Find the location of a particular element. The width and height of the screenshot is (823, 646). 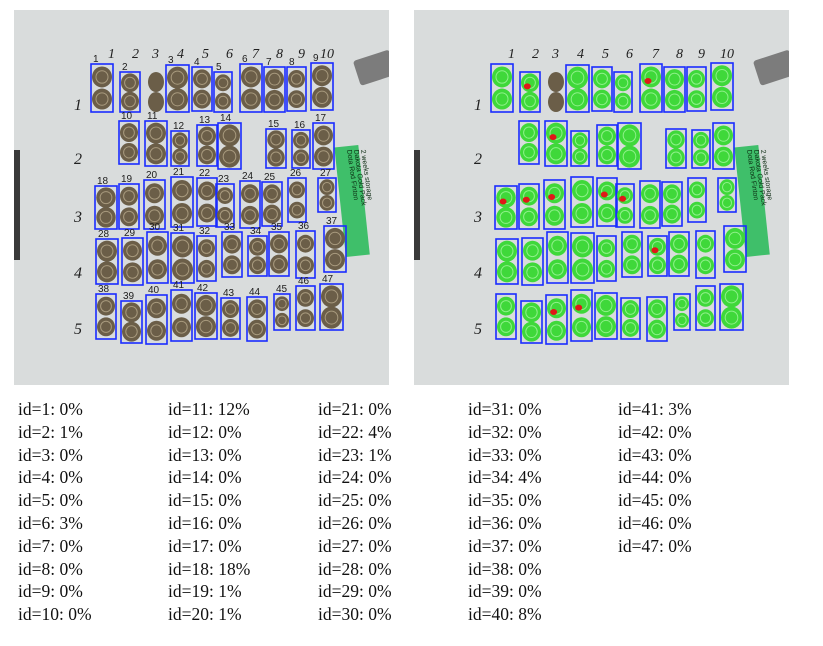

result-entry: id=3: 0% is located at coordinates (50, 454).